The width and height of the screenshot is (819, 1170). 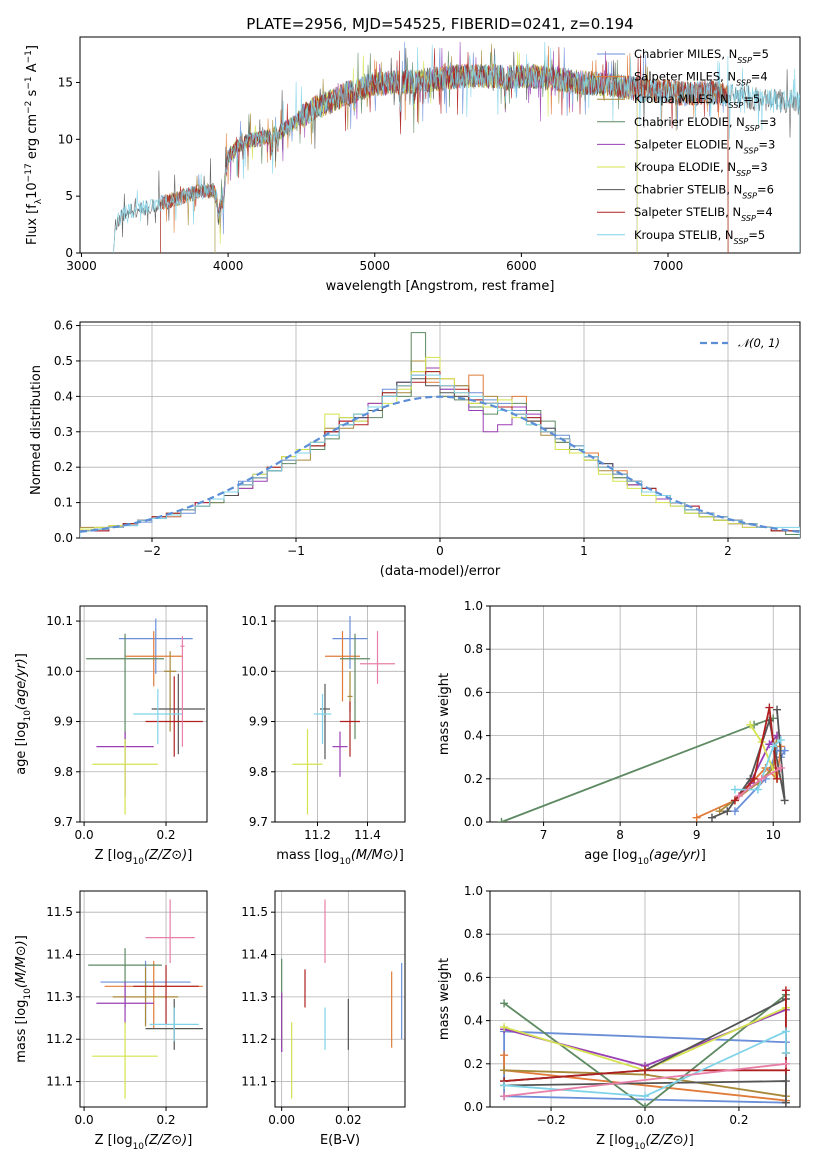 I want to click on y-tick-label: 0, so click(x=69, y=253).